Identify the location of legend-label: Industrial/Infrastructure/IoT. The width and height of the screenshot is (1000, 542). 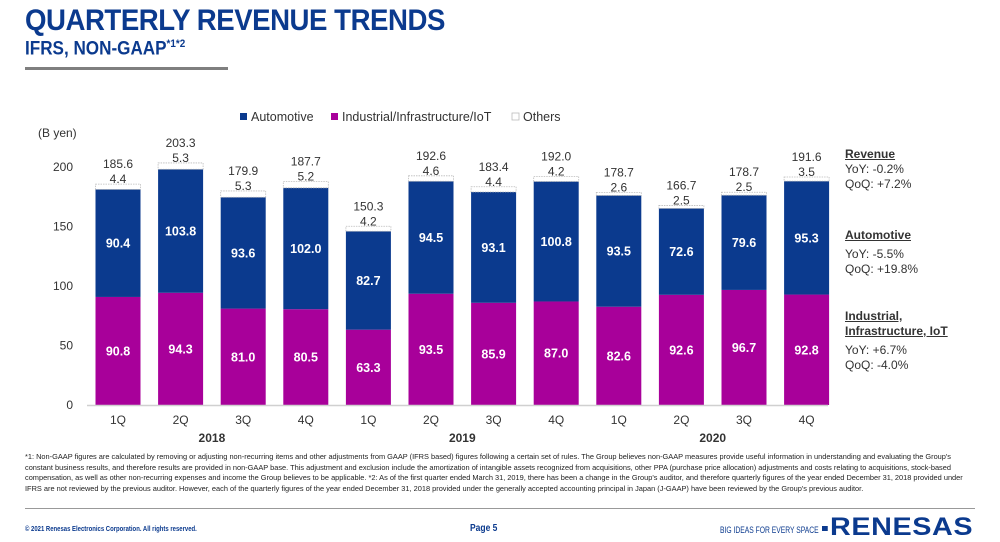
(417, 117).